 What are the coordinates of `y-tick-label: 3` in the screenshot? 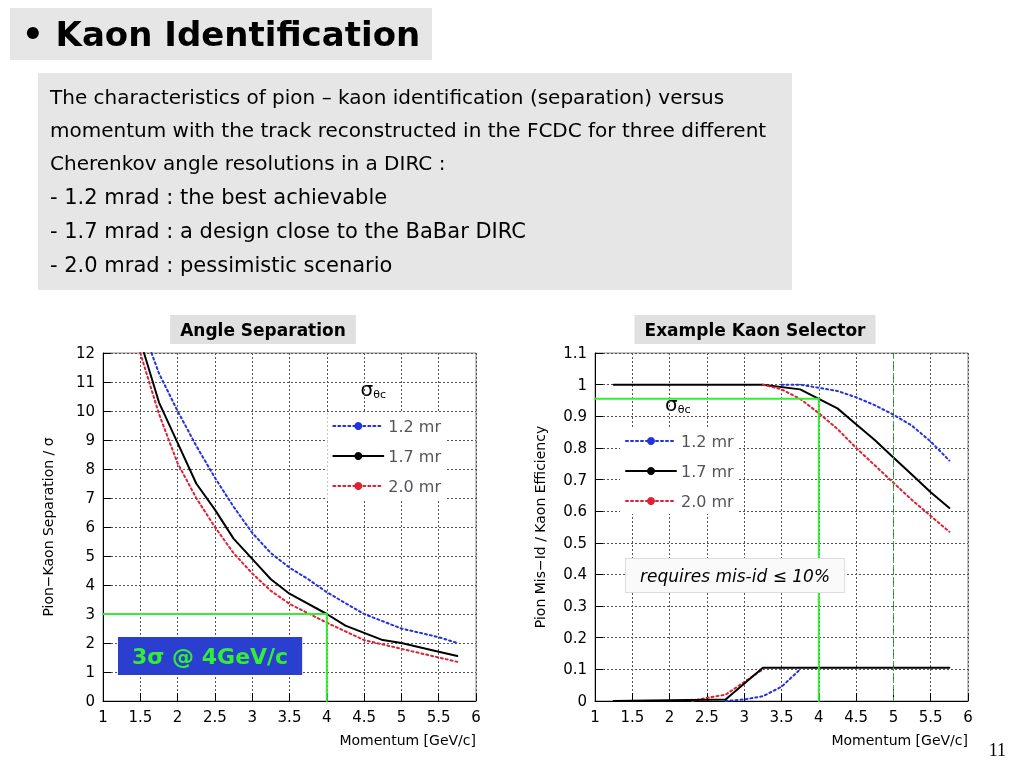 It's located at (90, 614).